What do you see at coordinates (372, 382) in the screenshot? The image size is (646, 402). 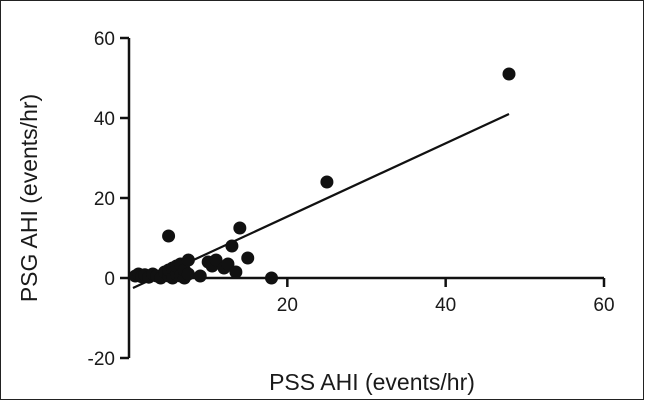 I see `x-axis-label: PSS AHI (events/hr)` at bounding box center [372, 382].